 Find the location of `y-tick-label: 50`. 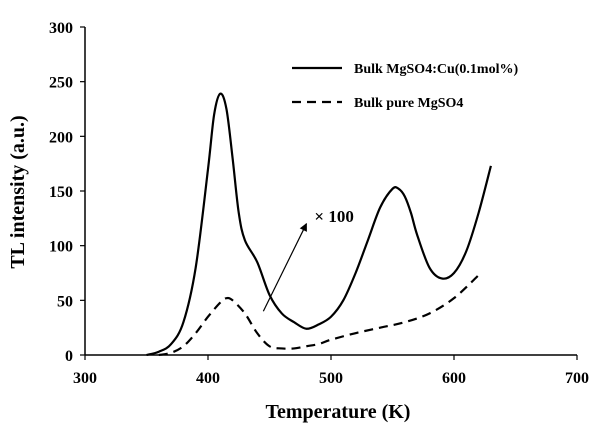

y-tick-label: 50 is located at coordinates (65, 301).